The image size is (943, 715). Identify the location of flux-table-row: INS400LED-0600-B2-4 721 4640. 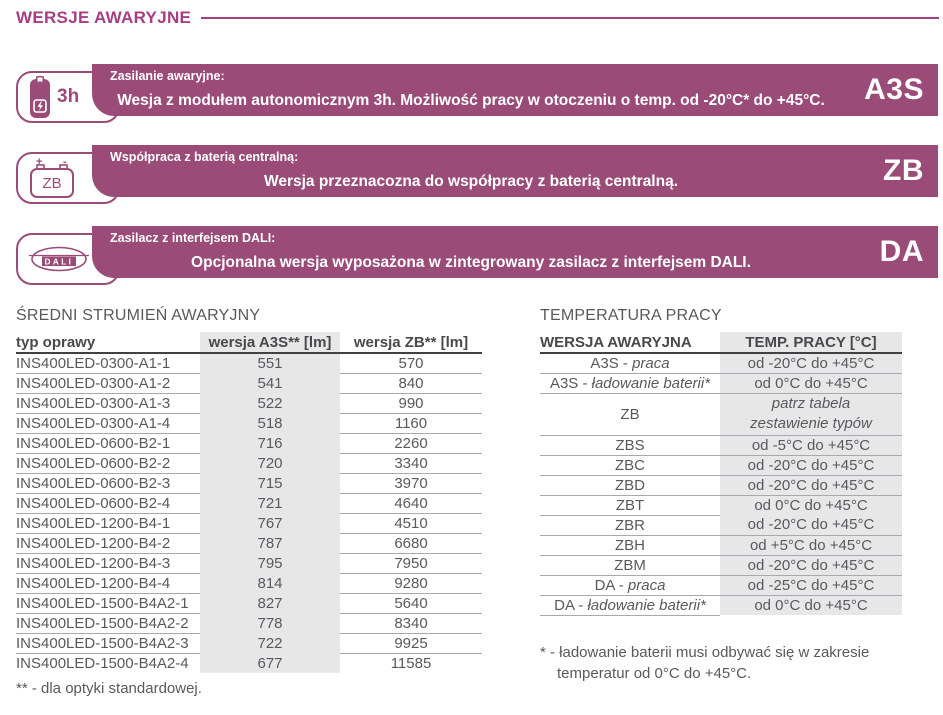
(249, 503).